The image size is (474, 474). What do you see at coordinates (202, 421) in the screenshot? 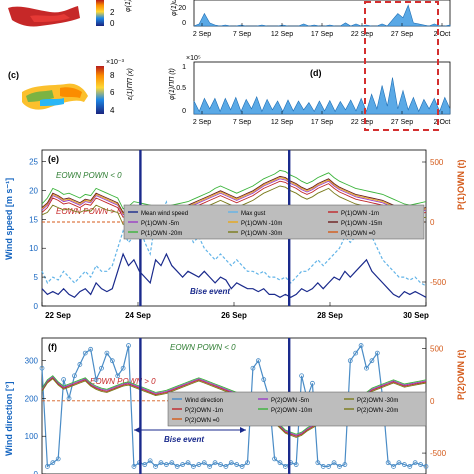
I see `legend-f-items-label: P(2)OWN =0` at bounding box center [202, 421].